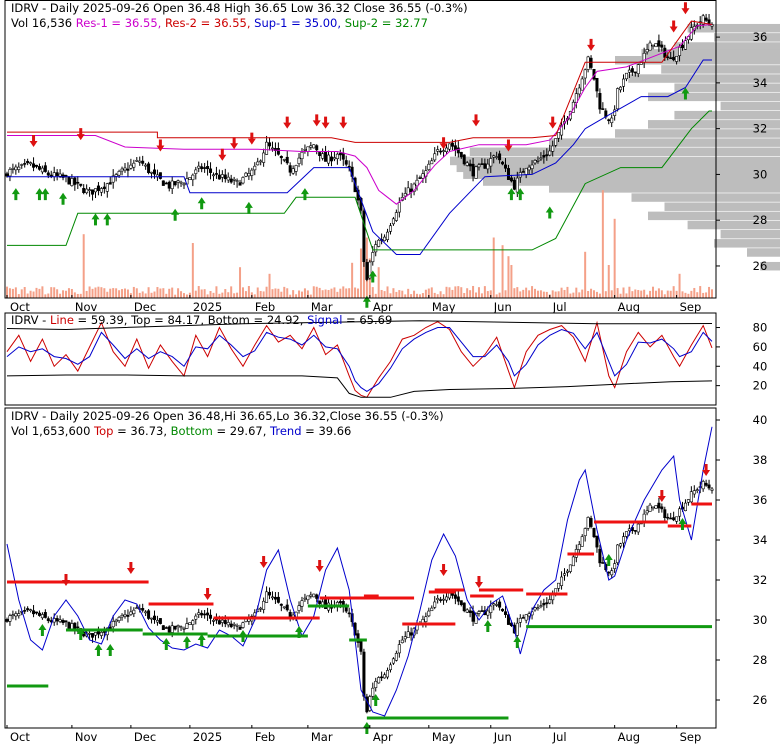 The width and height of the screenshot is (780, 745). Describe the element at coordinates (760, 460) in the screenshot. I see `y-tick-label: 38` at that location.